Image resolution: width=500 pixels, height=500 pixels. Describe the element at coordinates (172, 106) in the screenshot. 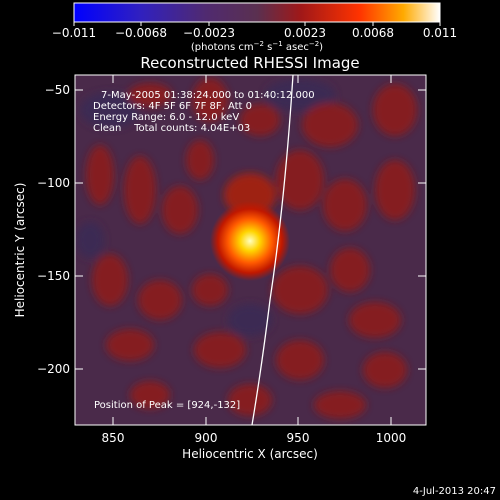

I see `detectors-text: Detectors: 4F 5F 6F 7F 8F, Att 0` at that location.